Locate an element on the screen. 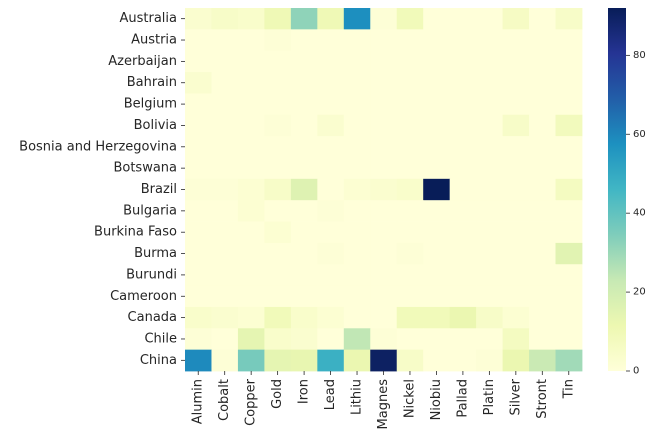 This screenshot has width=651, height=435. column-label: Cobalt is located at coordinates (224, 400).